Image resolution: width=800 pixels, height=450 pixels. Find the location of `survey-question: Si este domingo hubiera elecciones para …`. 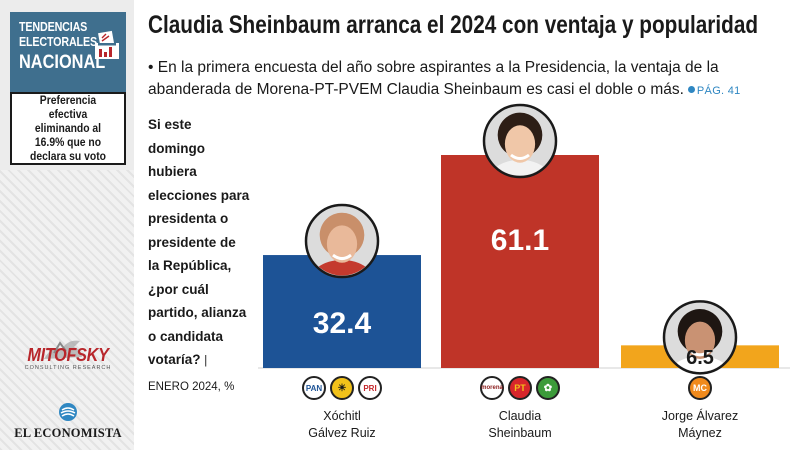

survey-question: Si este domingo hubiera elecciones para … is located at coordinates (199, 256).